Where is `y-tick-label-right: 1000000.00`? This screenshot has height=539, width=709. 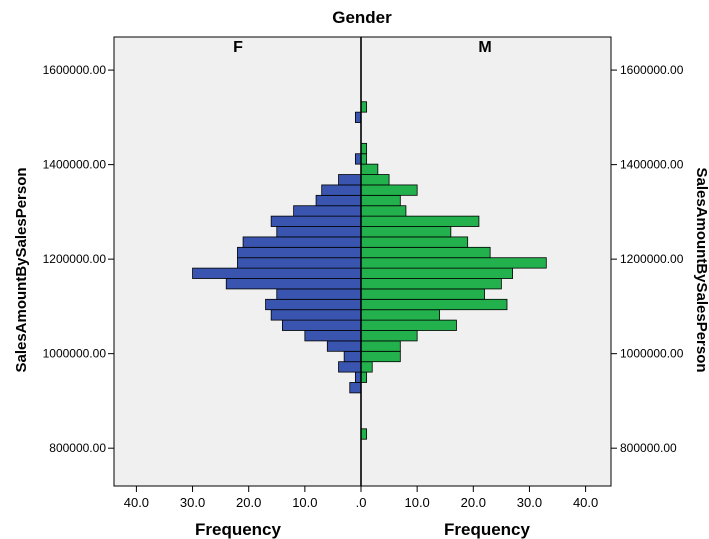
y-tick-label-right: 1000000.00 is located at coordinates (652, 354).